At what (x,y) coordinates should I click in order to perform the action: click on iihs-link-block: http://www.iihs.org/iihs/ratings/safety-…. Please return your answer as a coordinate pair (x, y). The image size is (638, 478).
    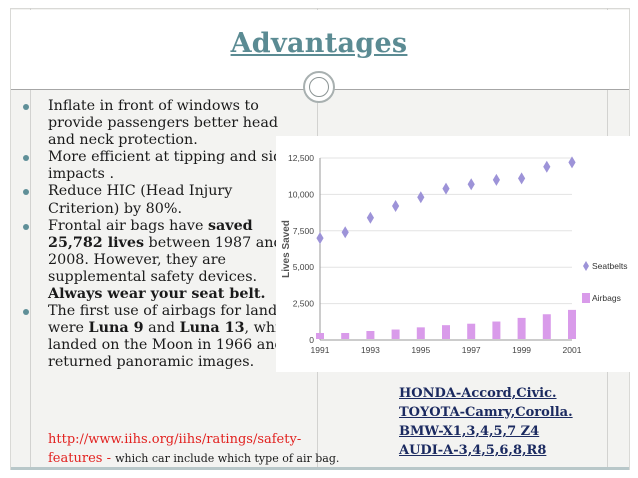
    Looking at the image, I should click on (193, 449).